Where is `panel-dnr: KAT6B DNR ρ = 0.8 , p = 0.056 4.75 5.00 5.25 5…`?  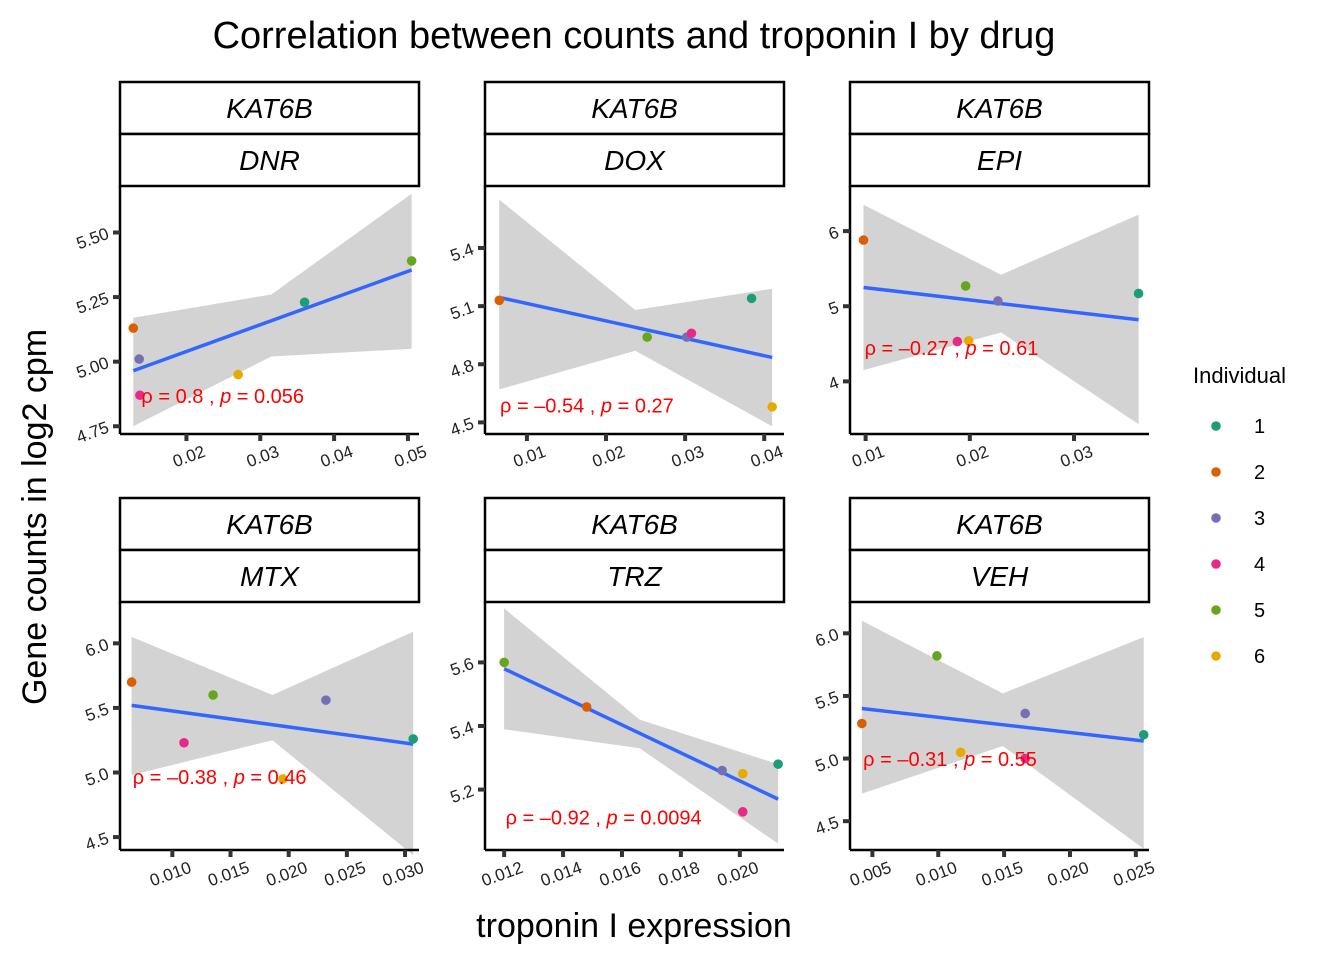 panel-dnr: KAT6B DNR ρ = 0.8 , p = 0.056 4.75 5.00 5.25 5… is located at coordinates (251, 275).